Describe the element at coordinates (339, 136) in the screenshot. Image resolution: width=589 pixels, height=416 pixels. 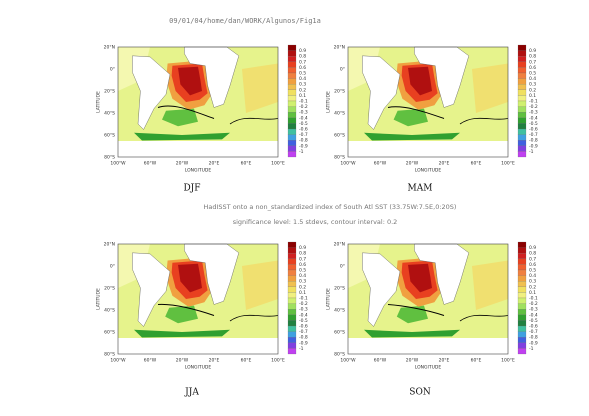
I see `y-tick-label: 60°S` at that location.